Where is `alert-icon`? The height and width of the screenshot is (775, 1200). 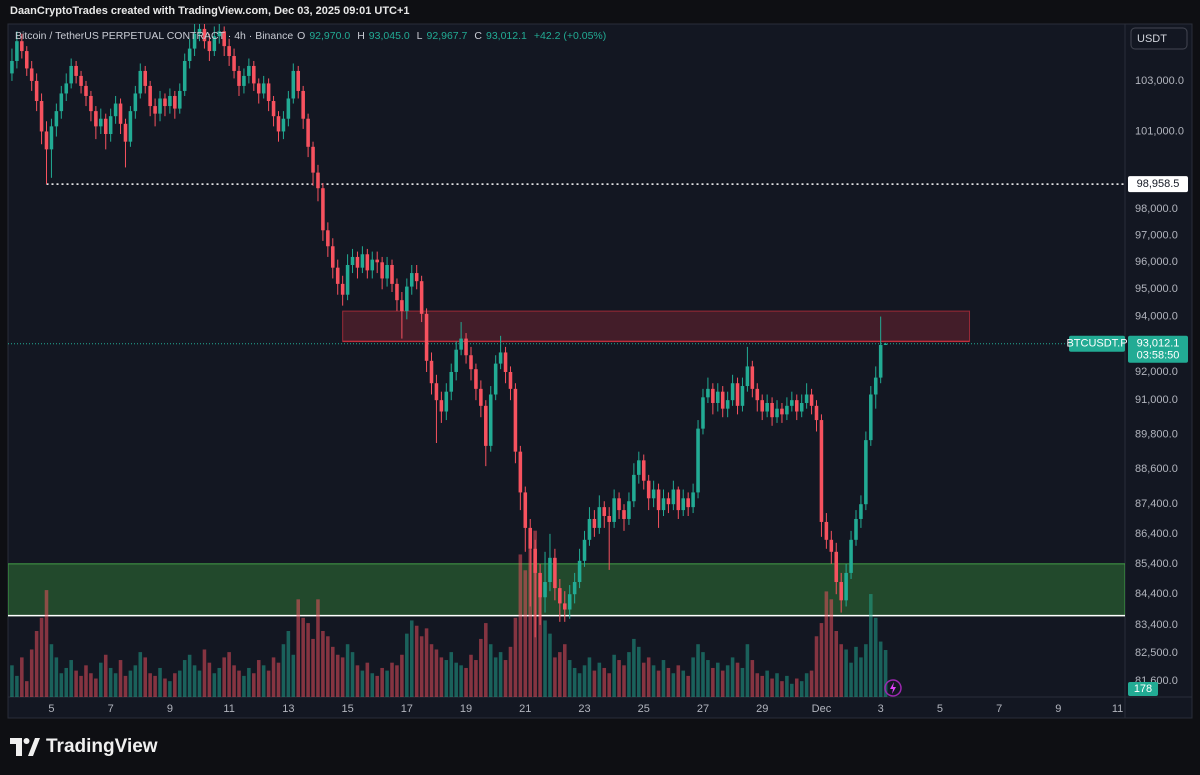 alert-icon is located at coordinates (893, 688).